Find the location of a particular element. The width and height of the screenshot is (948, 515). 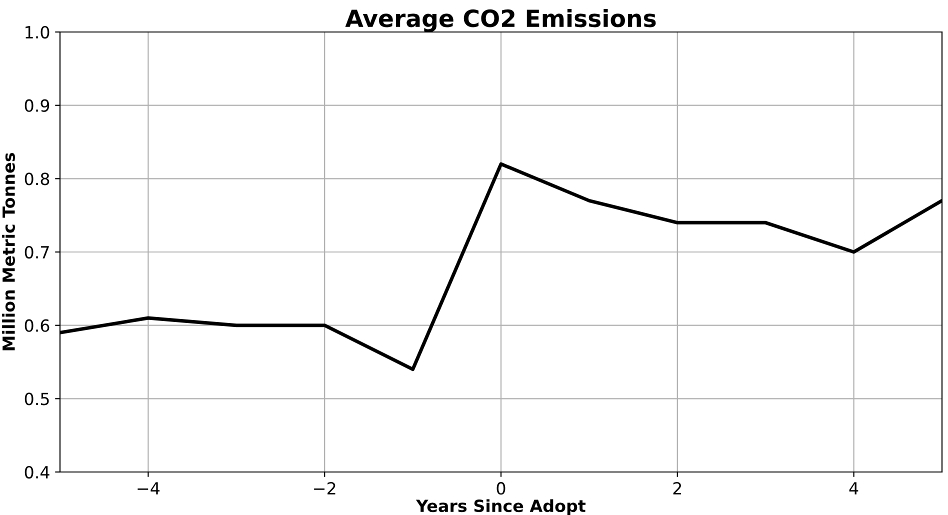

chart-title: Average CO2 Emissions is located at coordinates (500, 20).